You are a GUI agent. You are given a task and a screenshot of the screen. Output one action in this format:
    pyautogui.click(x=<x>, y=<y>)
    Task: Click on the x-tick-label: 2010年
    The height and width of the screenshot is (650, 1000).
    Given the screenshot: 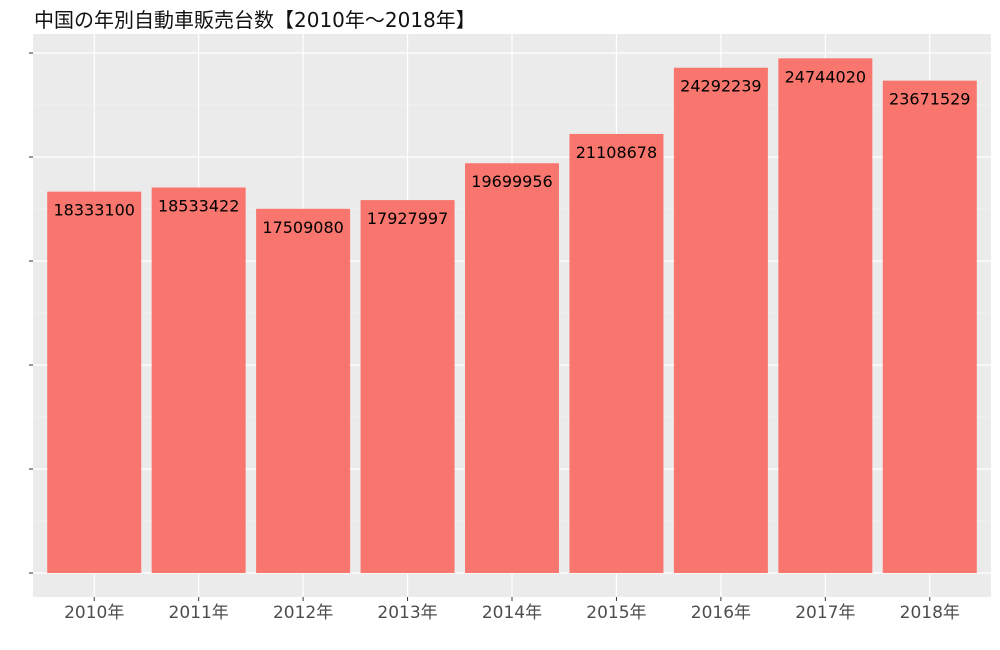 What is the action you would take?
    pyautogui.click(x=94, y=613)
    